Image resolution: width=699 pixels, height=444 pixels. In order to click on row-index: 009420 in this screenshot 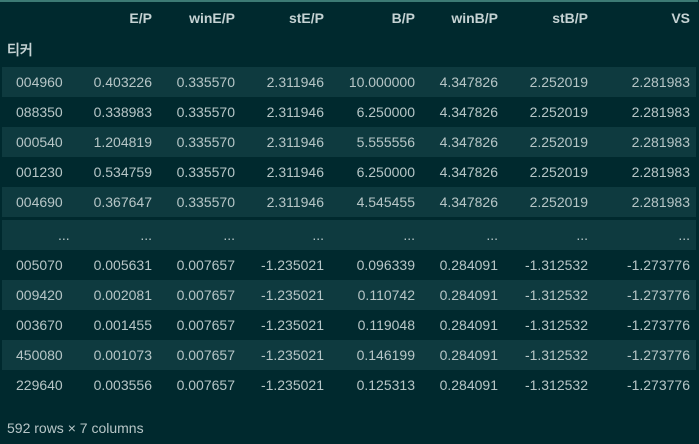, I will do `click(39, 295)`.